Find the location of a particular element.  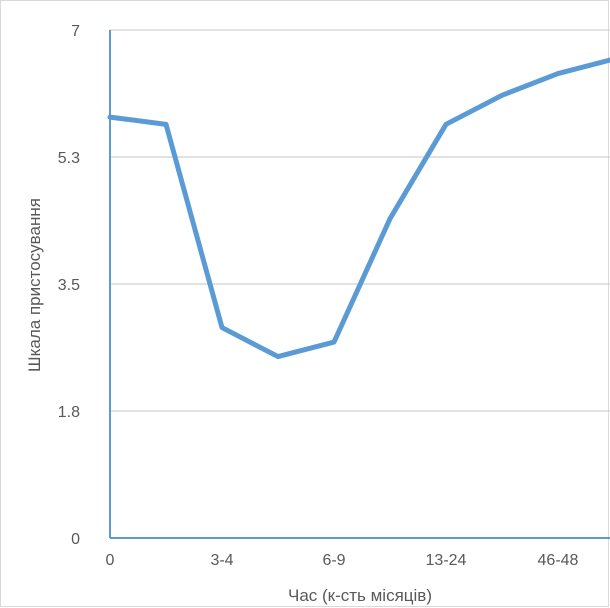

y-tick-labels: 0 1.8 3.5 5.3 7 is located at coordinates (69, 285).